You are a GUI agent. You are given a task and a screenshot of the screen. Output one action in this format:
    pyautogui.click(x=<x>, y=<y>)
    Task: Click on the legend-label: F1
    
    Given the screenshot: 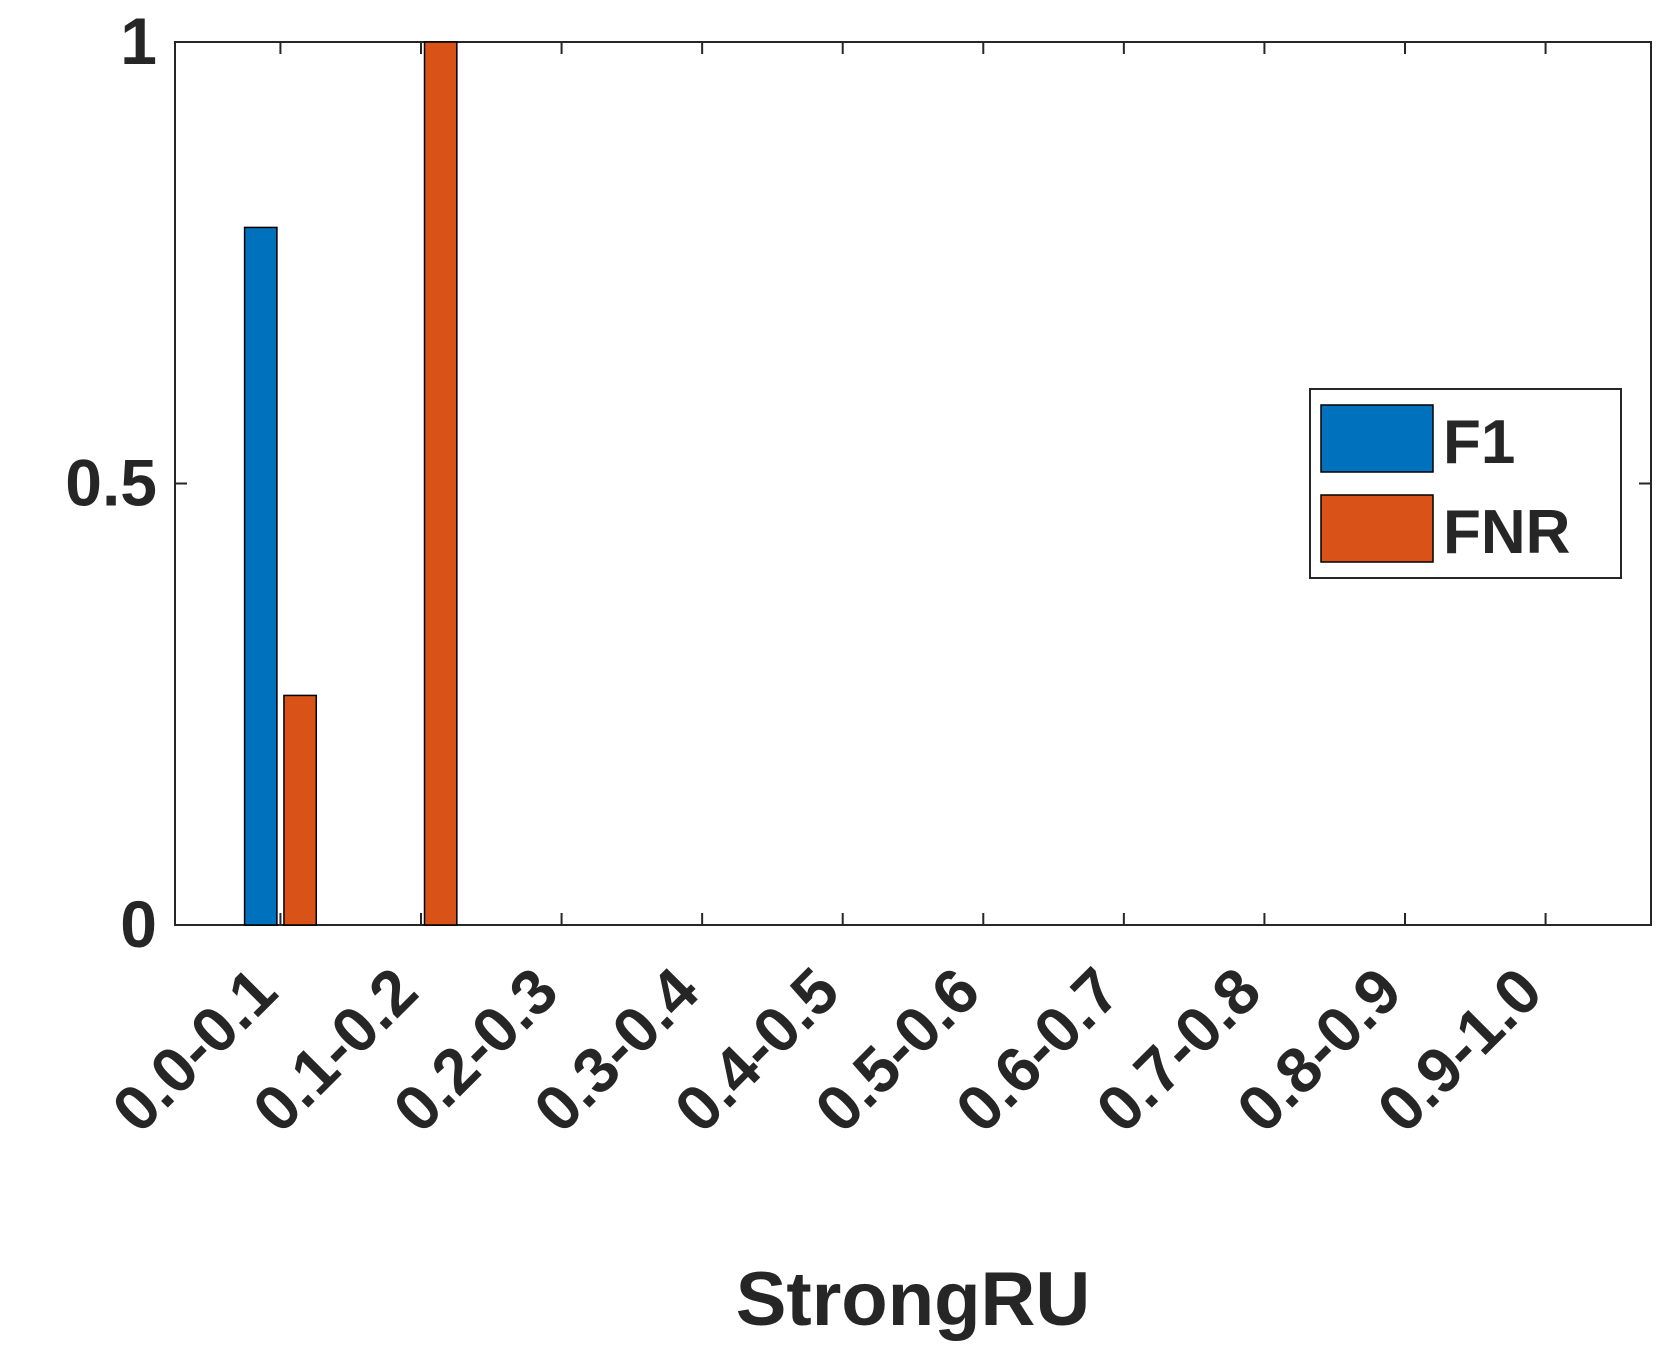 What is the action you would take?
    pyautogui.click(x=1479, y=442)
    